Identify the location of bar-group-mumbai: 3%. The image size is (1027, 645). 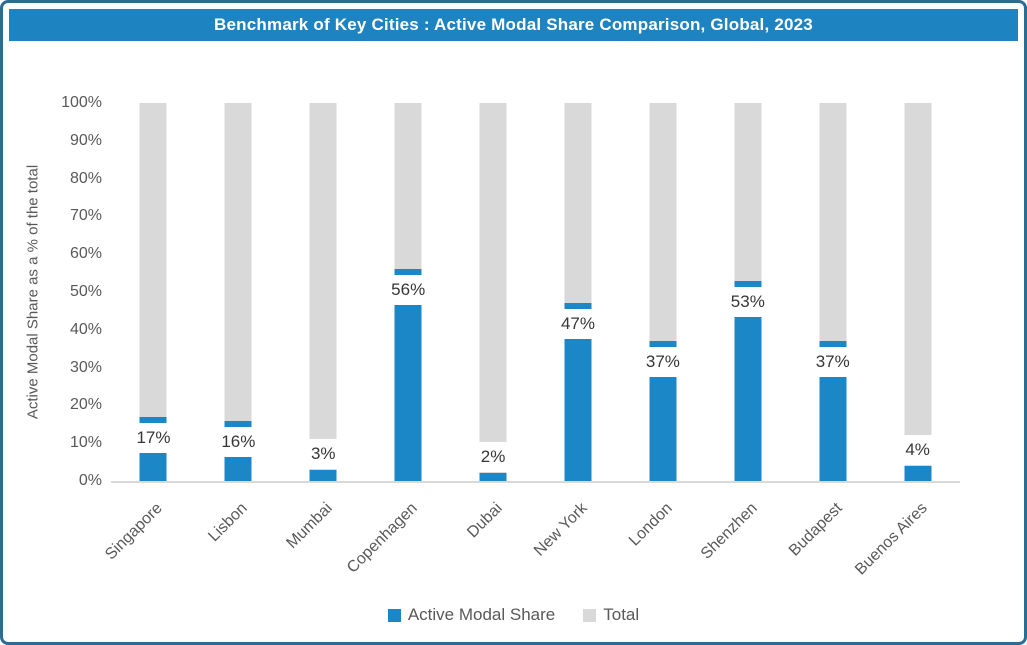
(323, 292).